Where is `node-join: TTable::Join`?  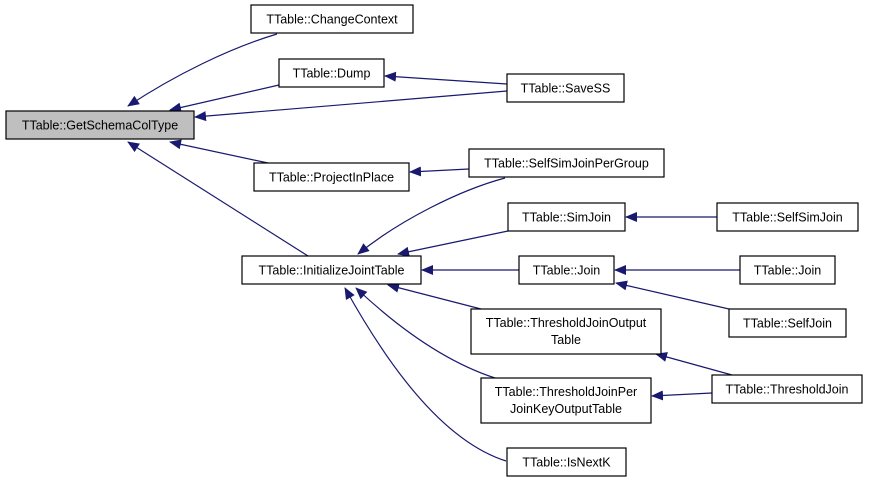 node-join: TTable::Join is located at coordinates (566, 270).